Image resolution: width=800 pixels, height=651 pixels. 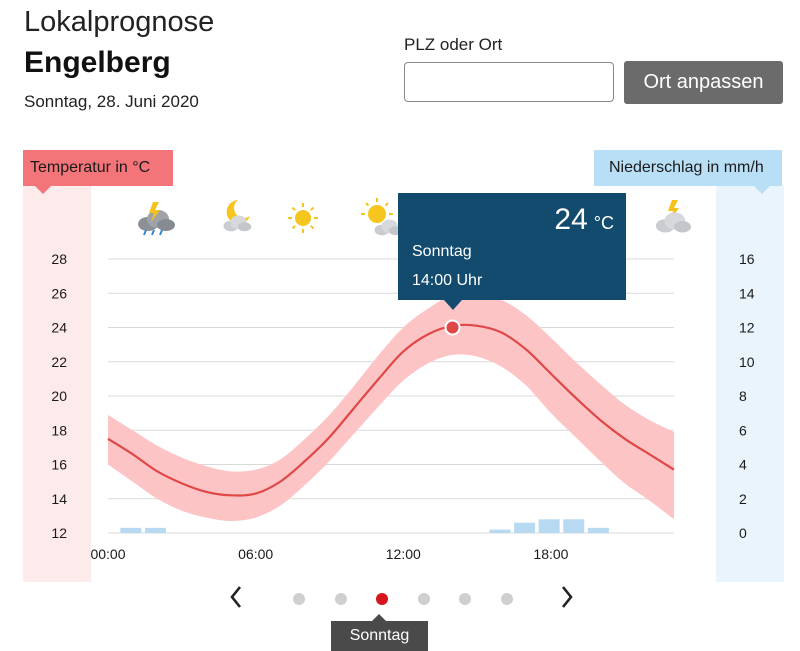 I want to click on thunderstorm-cloud-icon, so click(x=673, y=216).